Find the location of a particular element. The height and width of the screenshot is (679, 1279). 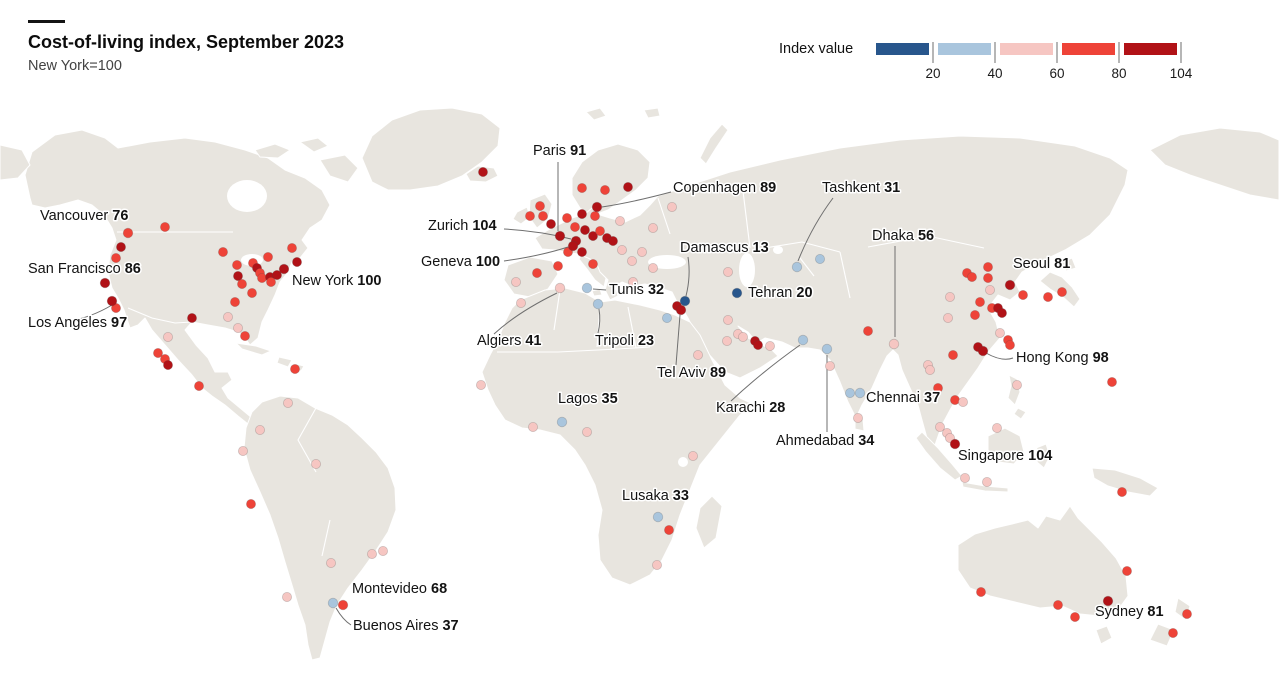

city-name: Geneva is located at coordinates (448, 262).